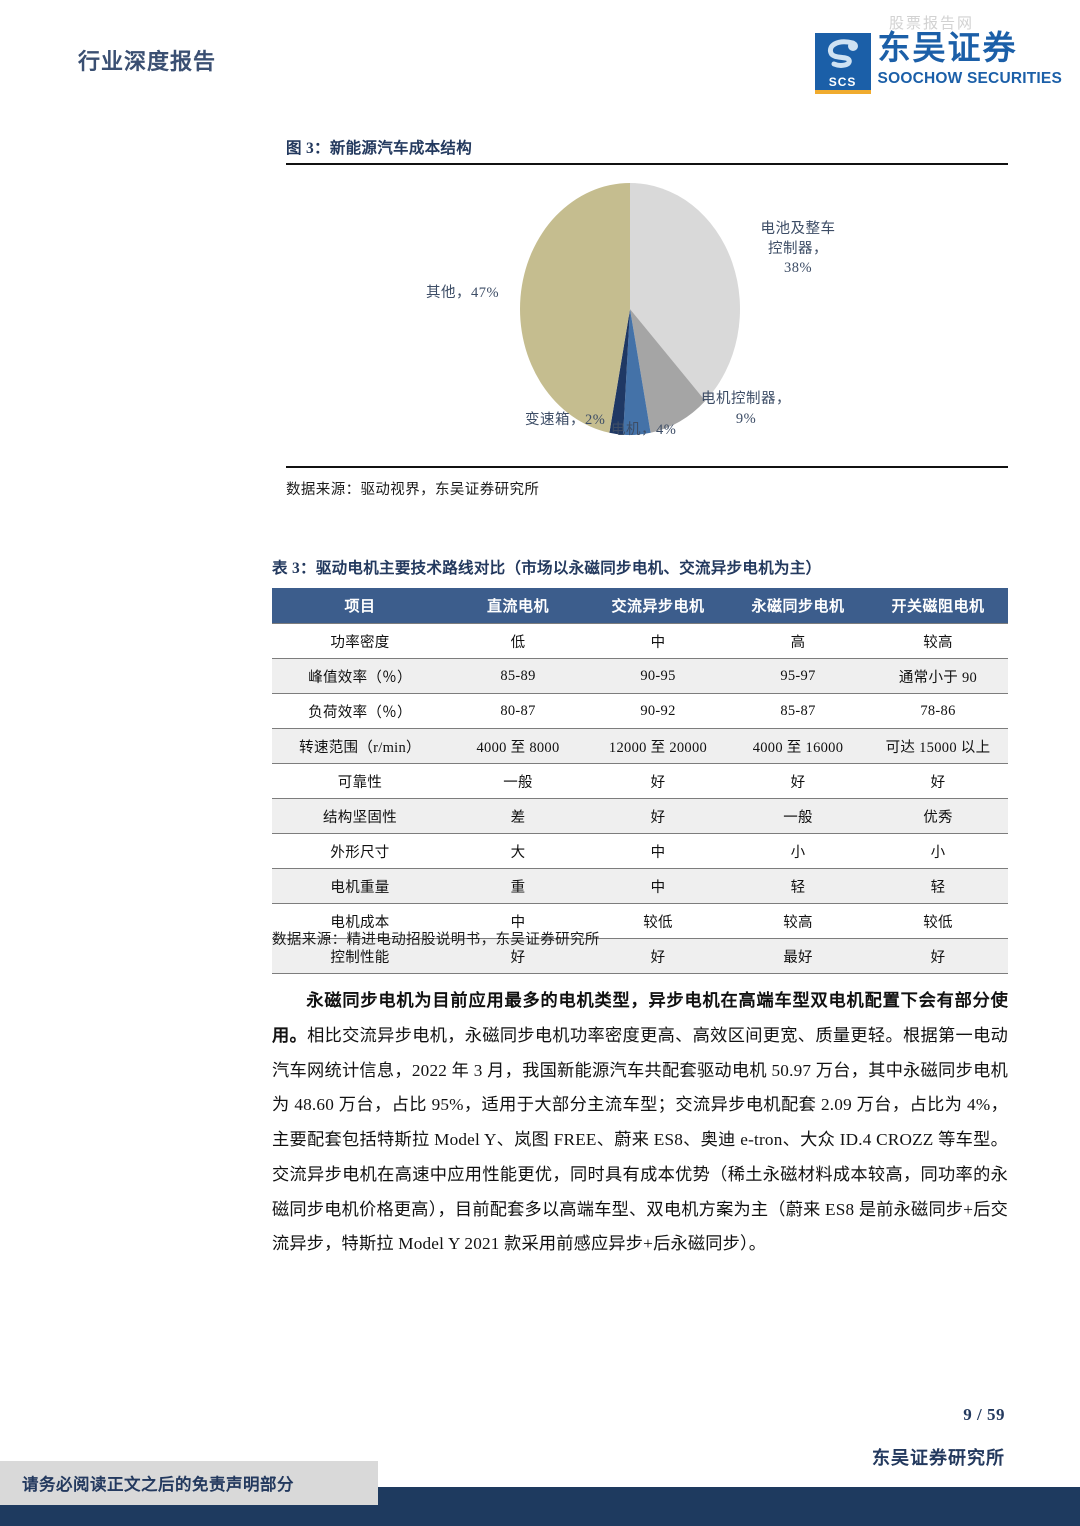 This screenshot has width=1080, height=1526. I want to click on company-logo: SCS 东吴证券 SOOCHOW SECURITIES, so click(938, 62).